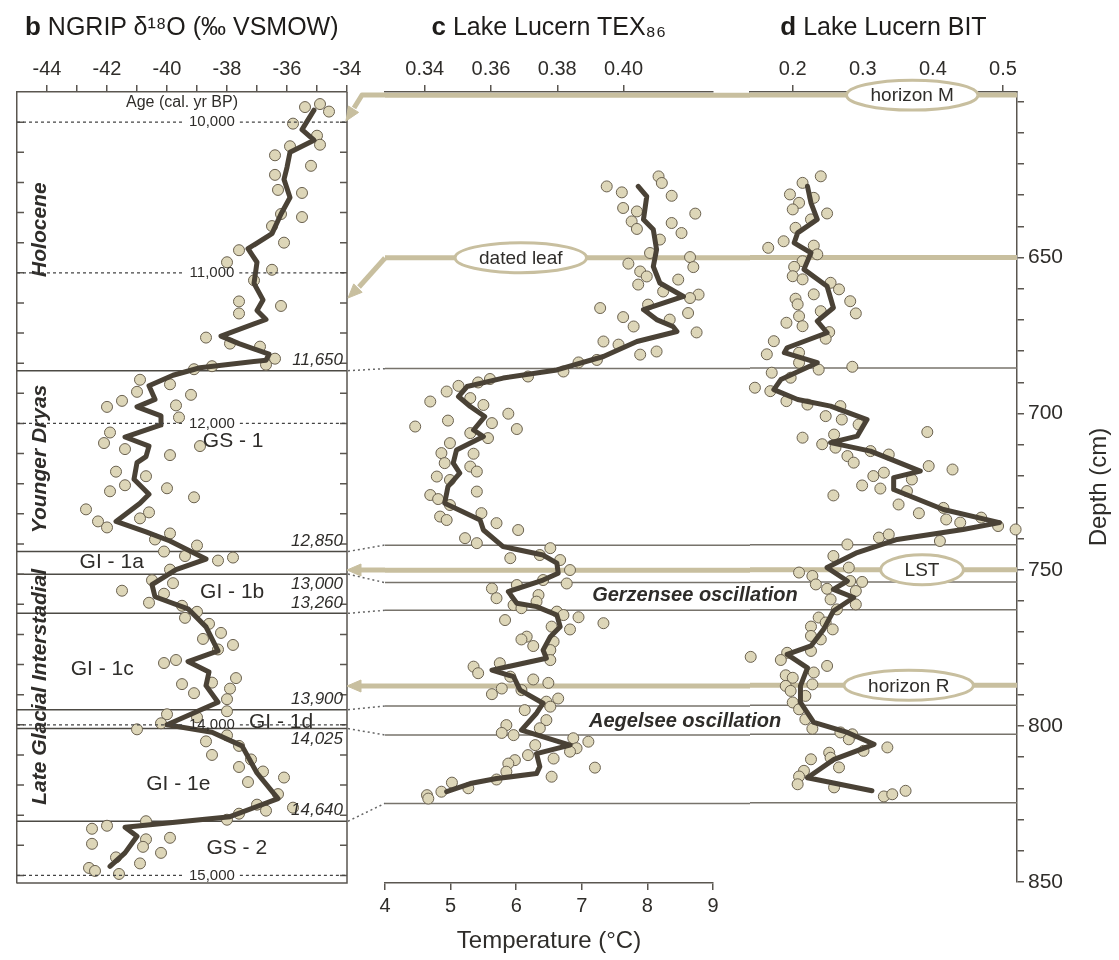  Describe the element at coordinates (287, 67) in the screenshot. I see `x-tick-label: -36` at that location.